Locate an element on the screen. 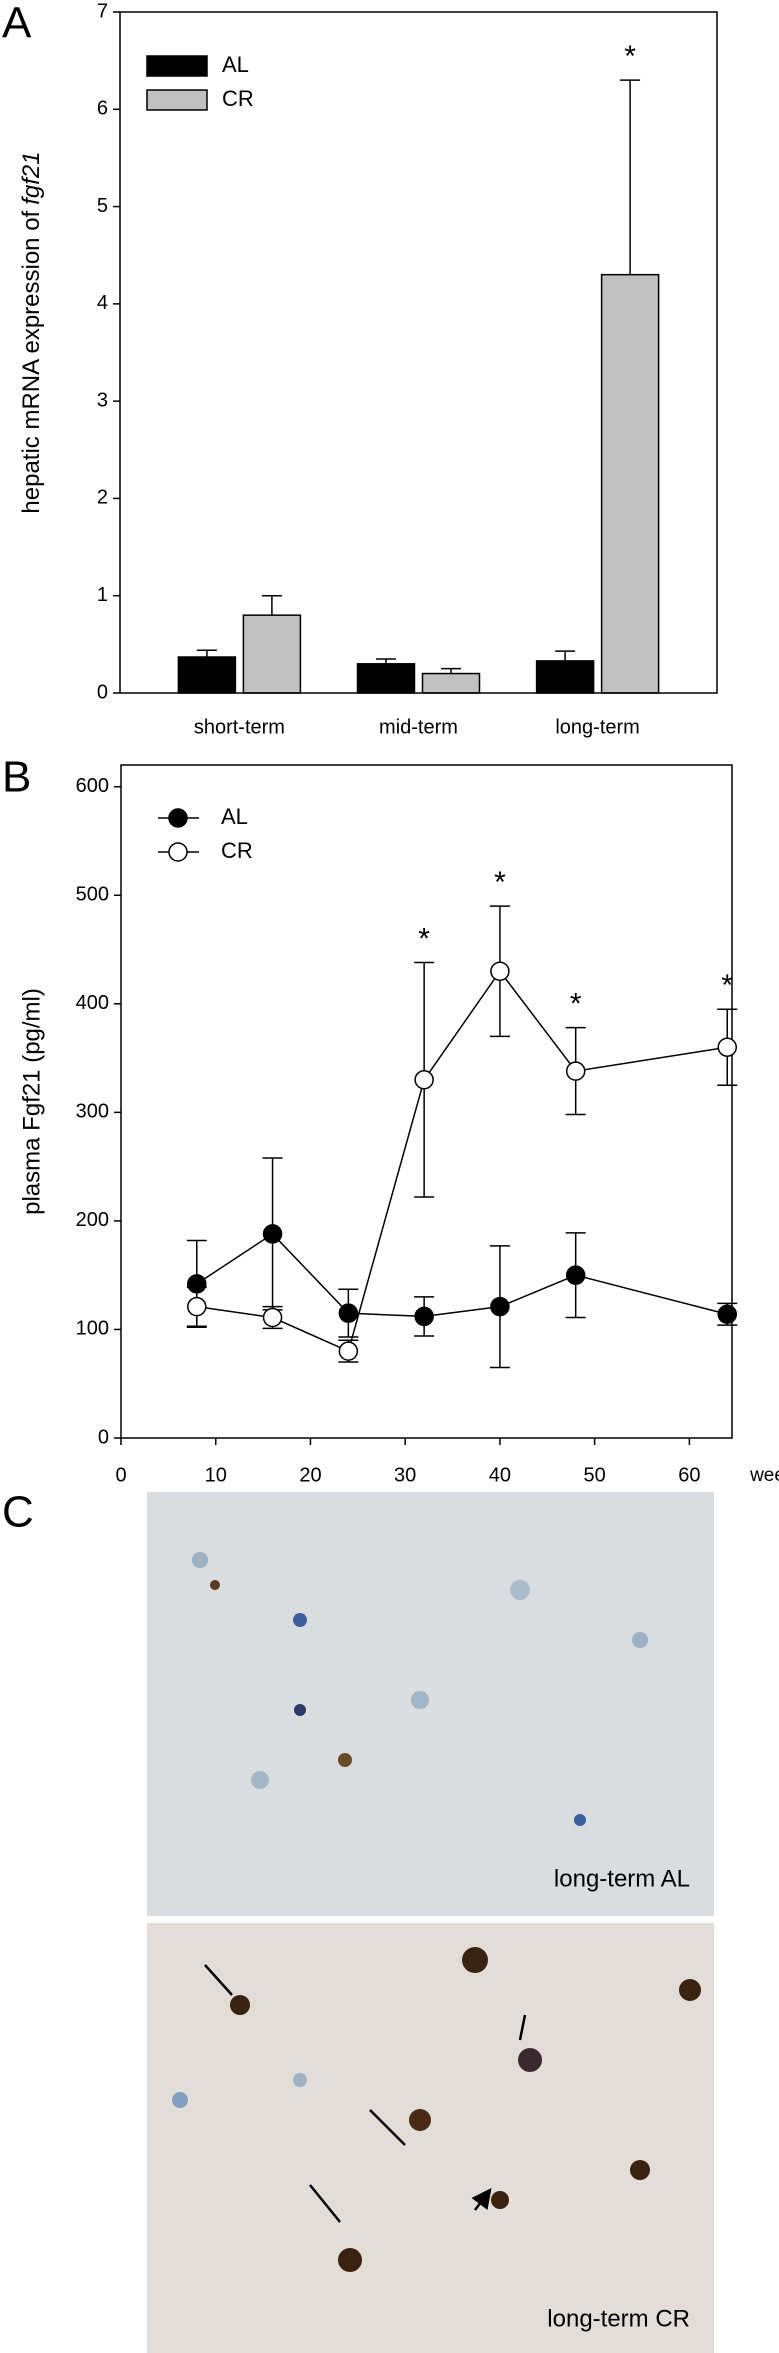  x-tick-label: 20 is located at coordinates (310, 1475).